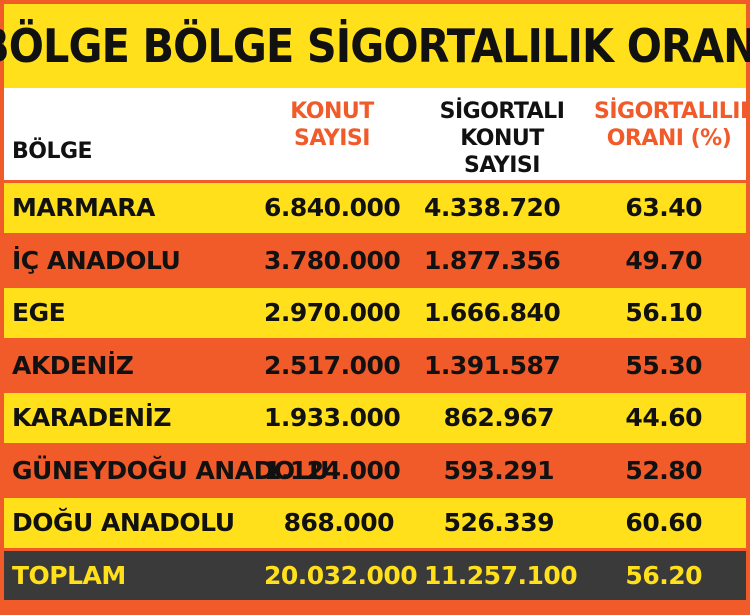 The height and width of the screenshot is (615, 750). I want to click on table-row: EGE 2.970.000 1.666.840 56.10, so click(375, 313).